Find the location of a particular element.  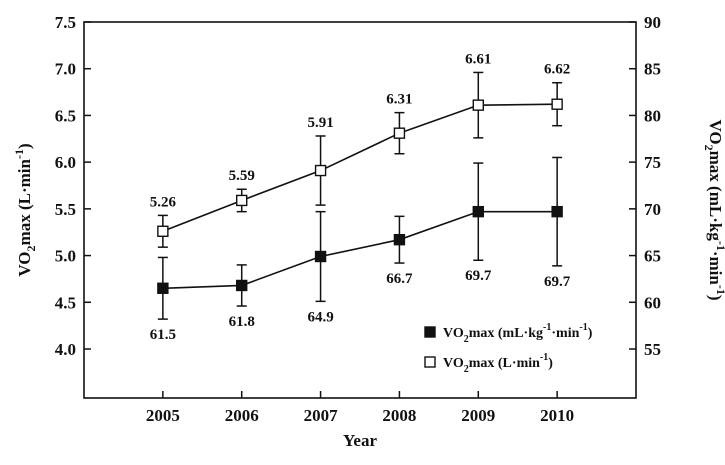

x-tick-label: 2008 is located at coordinates (399, 415).